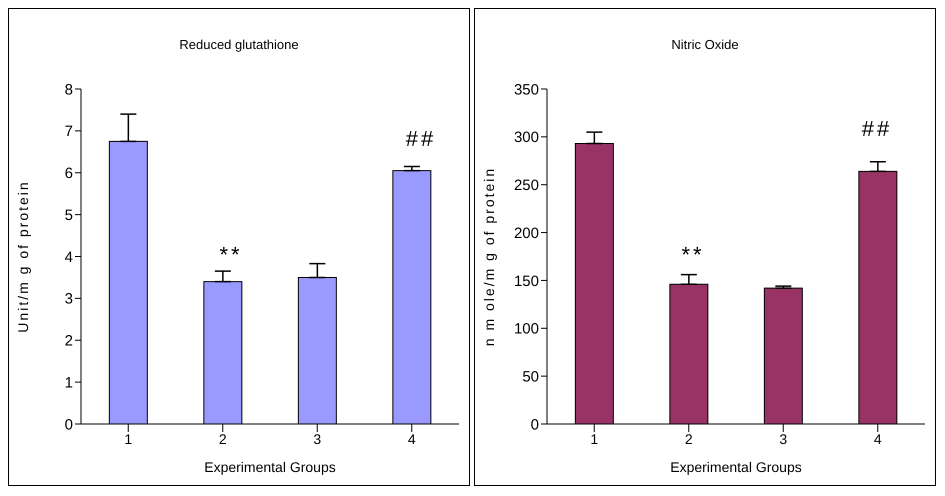  Describe the element at coordinates (68, 299) in the screenshot. I see `y-tick-label: 3` at that location.